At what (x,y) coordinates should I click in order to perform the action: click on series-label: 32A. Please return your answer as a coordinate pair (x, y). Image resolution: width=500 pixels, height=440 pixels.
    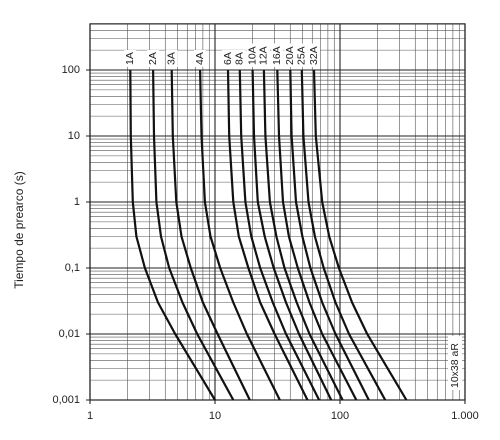
    Looking at the image, I should click on (314, 55).